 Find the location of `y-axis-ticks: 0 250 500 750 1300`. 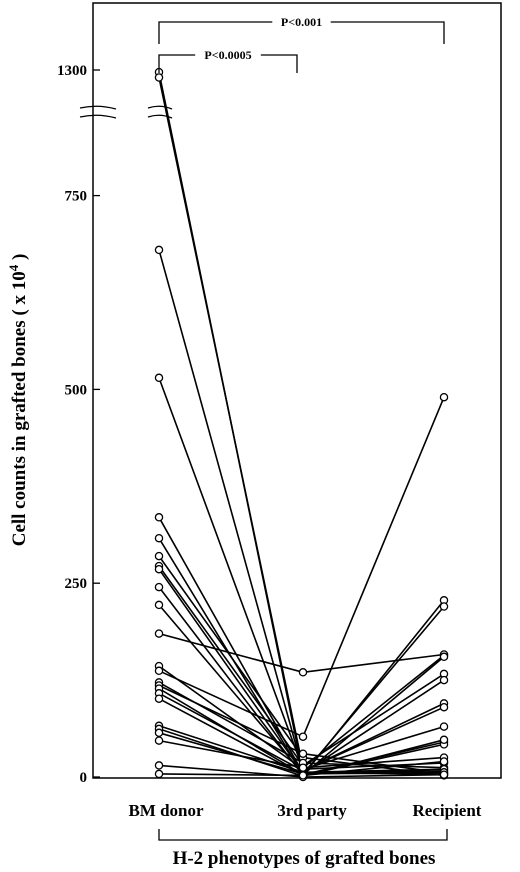

y-axis-ticks: 0 250 500 750 1300 is located at coordinates (78, 424).